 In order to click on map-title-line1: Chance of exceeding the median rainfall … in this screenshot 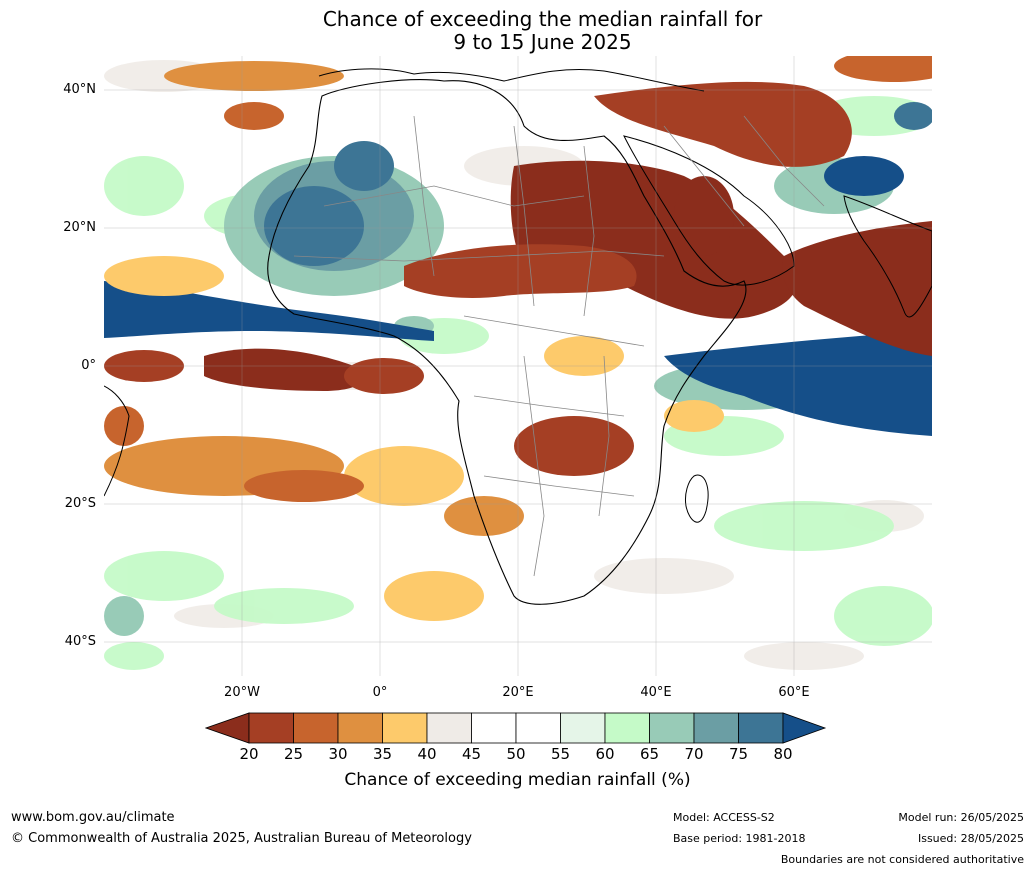, I will do `click(542, 19)`.